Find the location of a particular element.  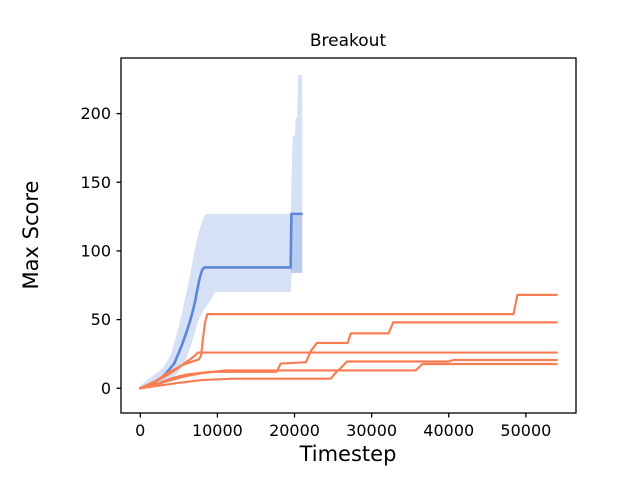

x-tick-label: 50000 is located at coordinates (525, 430).